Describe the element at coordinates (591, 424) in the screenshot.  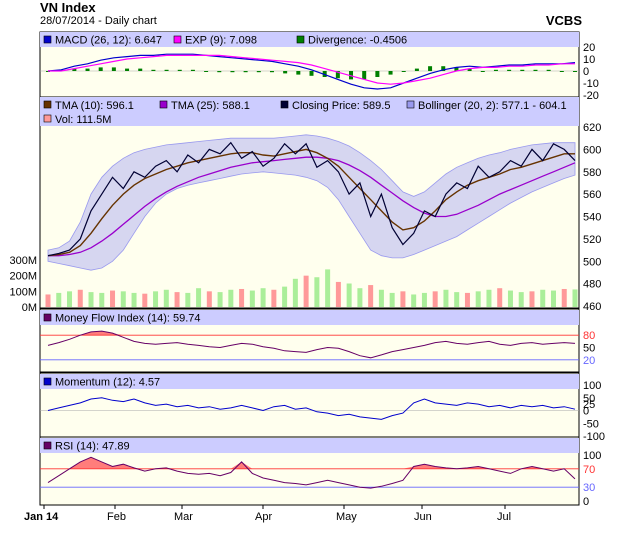
I see `y-tick-label: -50` at that location.